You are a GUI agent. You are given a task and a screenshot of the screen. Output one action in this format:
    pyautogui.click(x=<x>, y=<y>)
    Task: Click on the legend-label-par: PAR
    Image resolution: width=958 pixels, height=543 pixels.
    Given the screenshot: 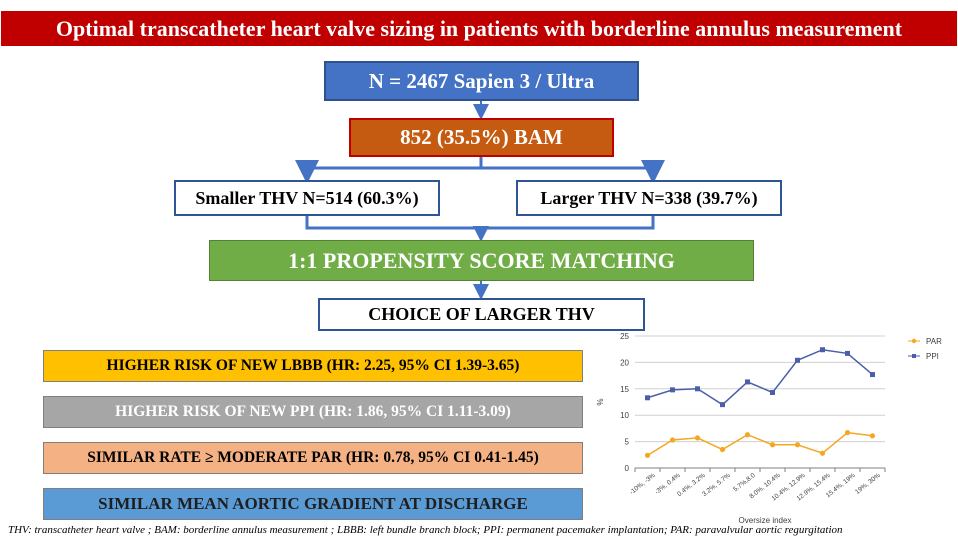 What is the action you would take?
    pyautogui.click(x=934, y=341)
    